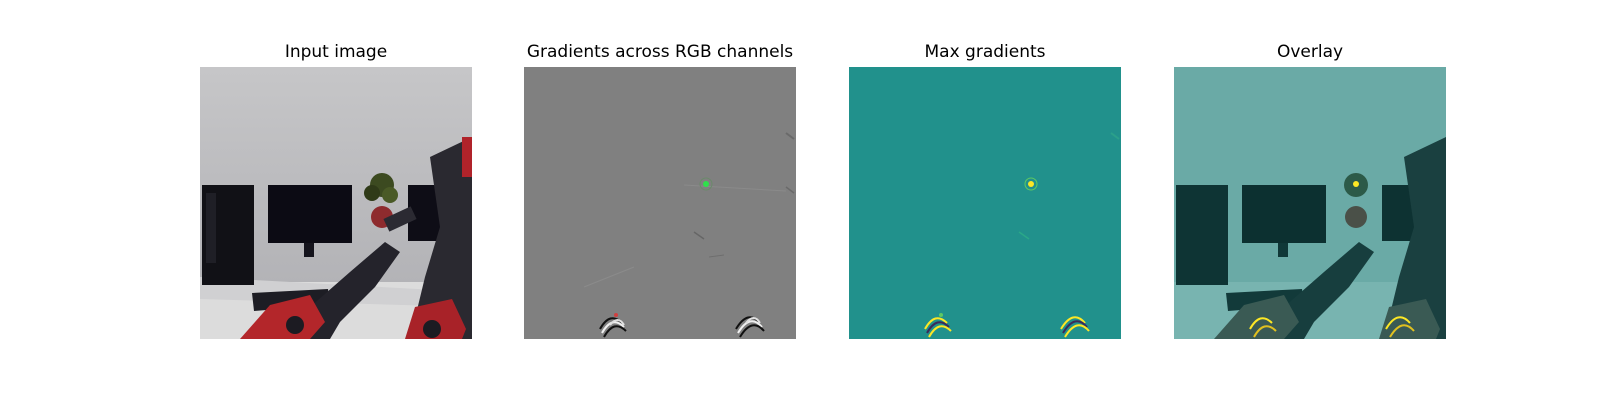  Describe the element at coordinates (985, 203) in the screenshot. I see `max-gradient-map` at that location.